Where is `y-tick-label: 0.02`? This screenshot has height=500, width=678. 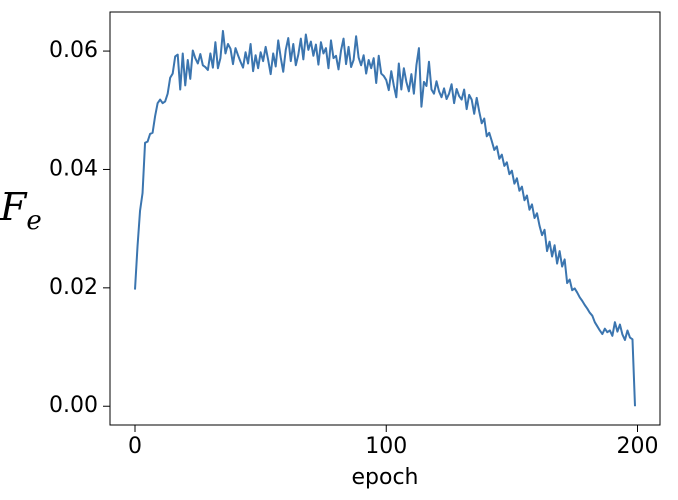
y-tick-label: 0.02 is located at coordinates (73, 287).